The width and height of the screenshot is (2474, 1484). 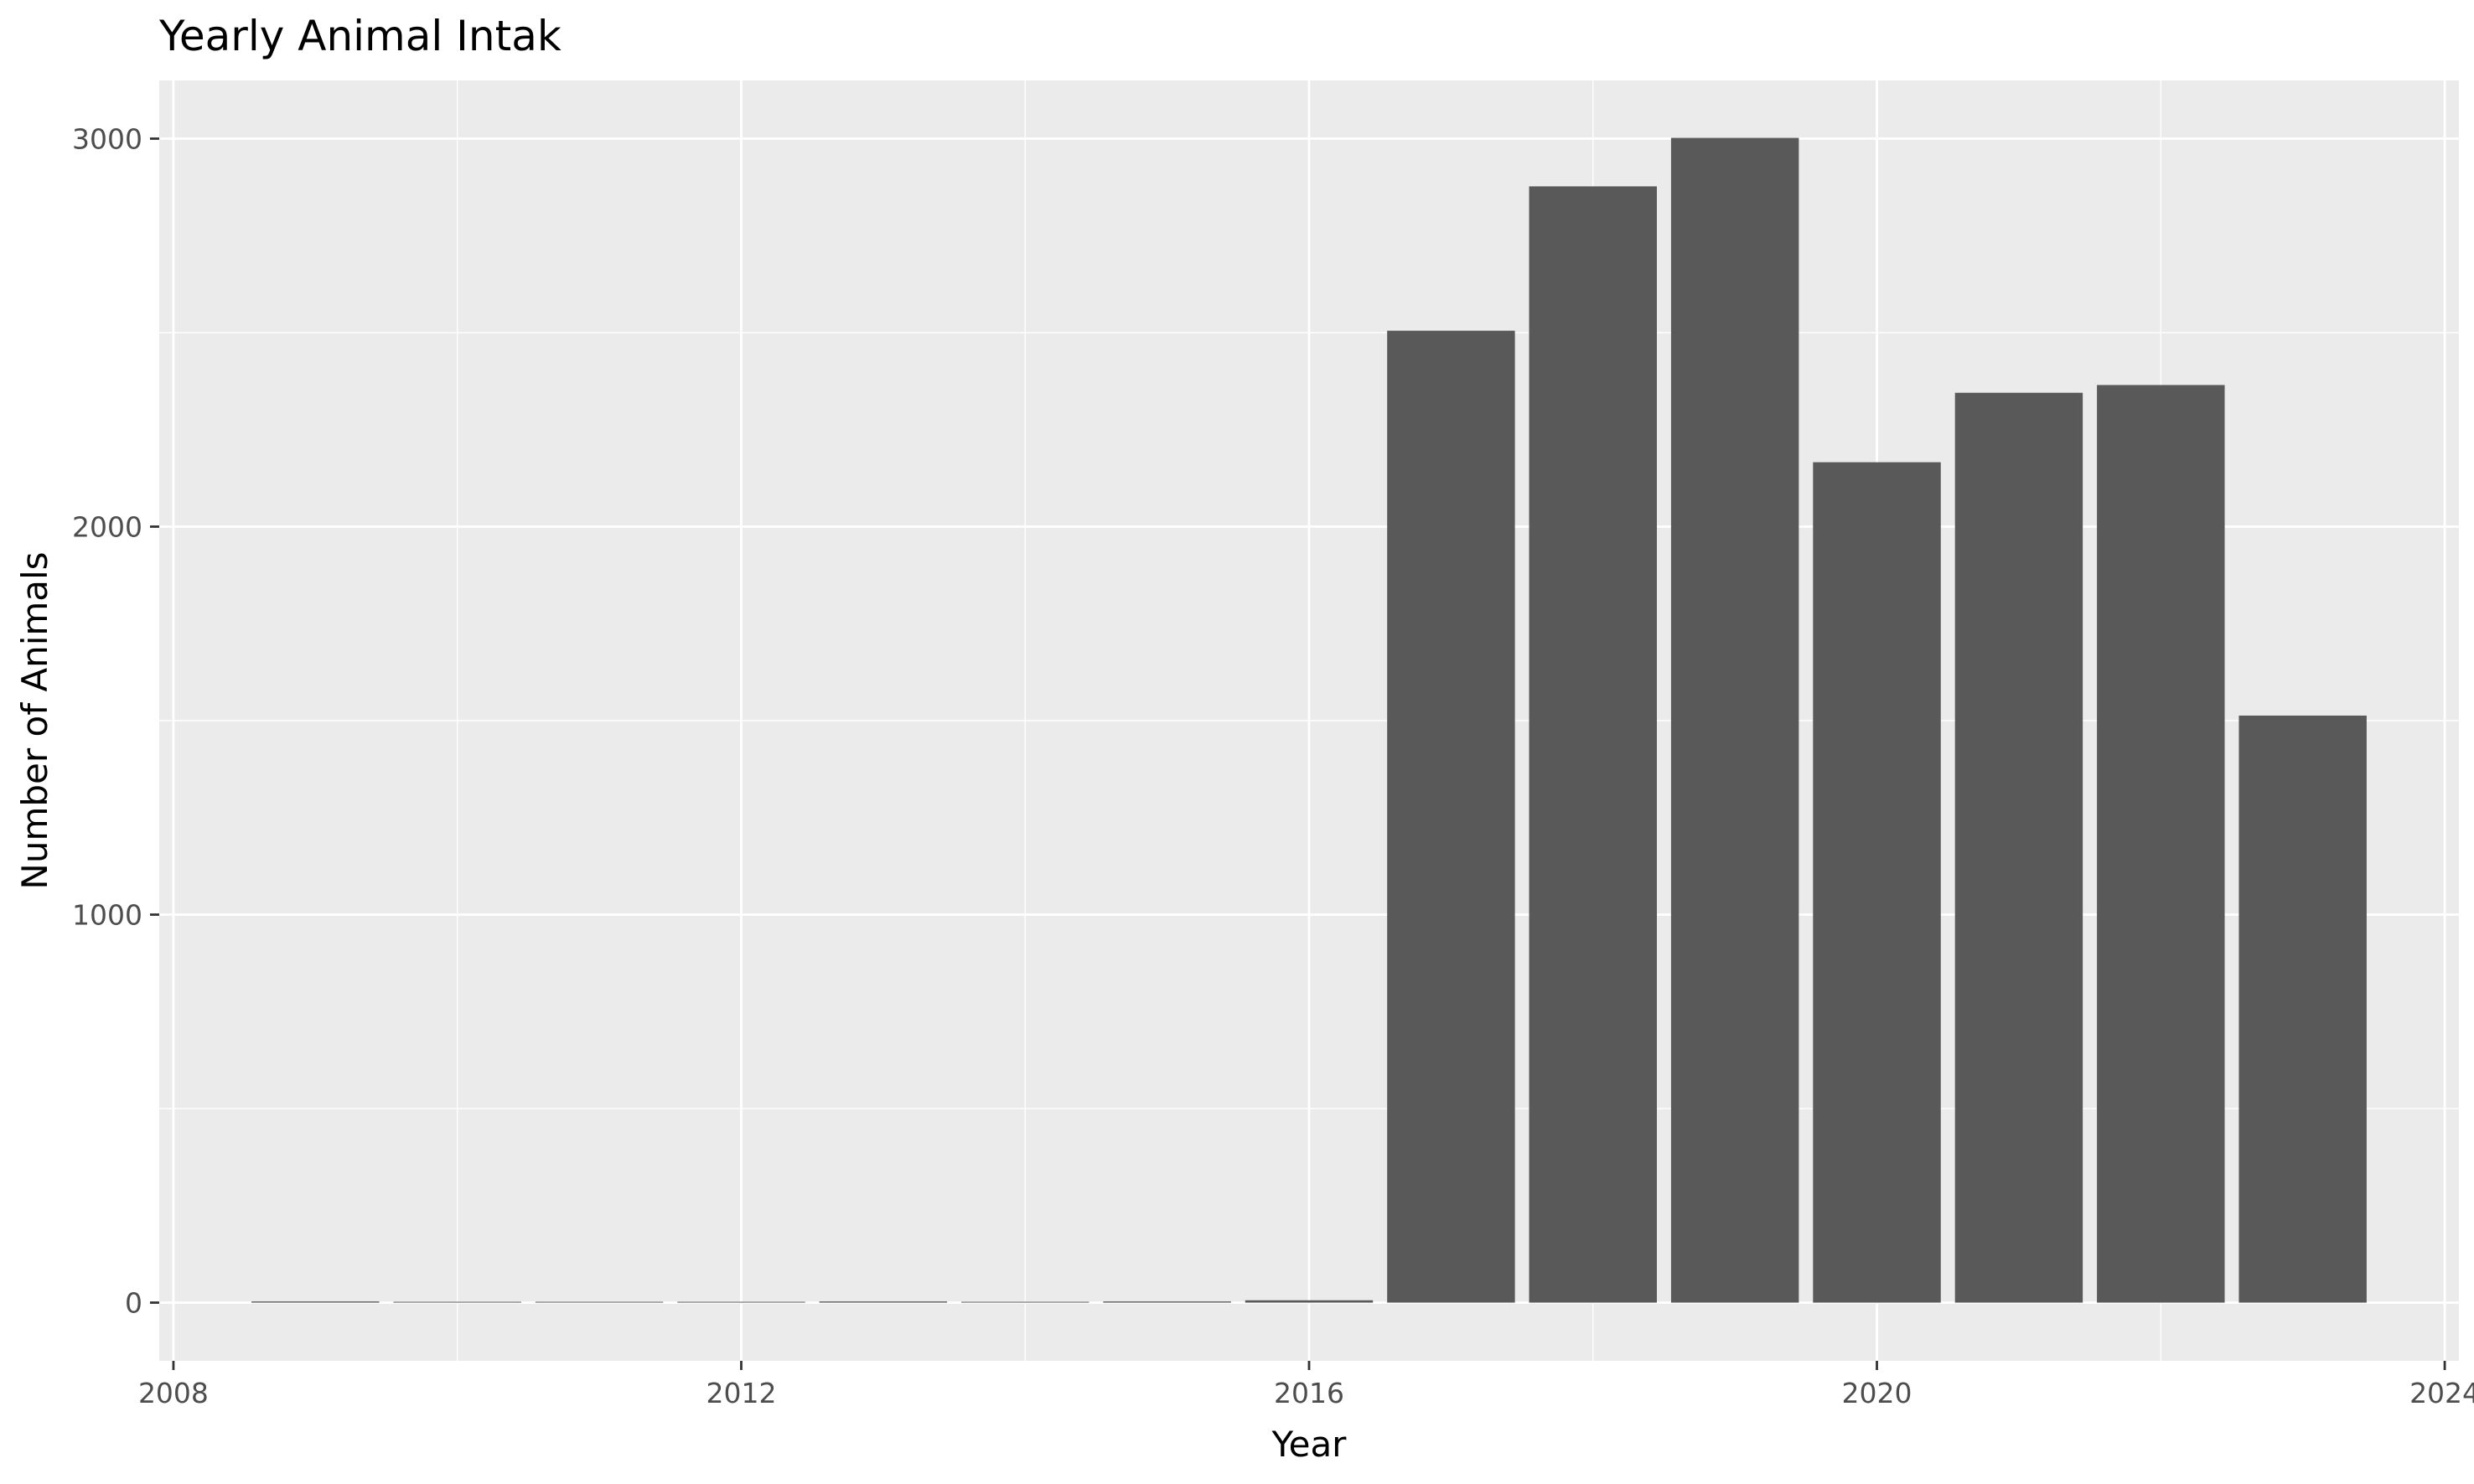 What do you see at coordinates (2161, 844) in the screenshot?
I see `bar-2022` at bounding box center [2161, 844].